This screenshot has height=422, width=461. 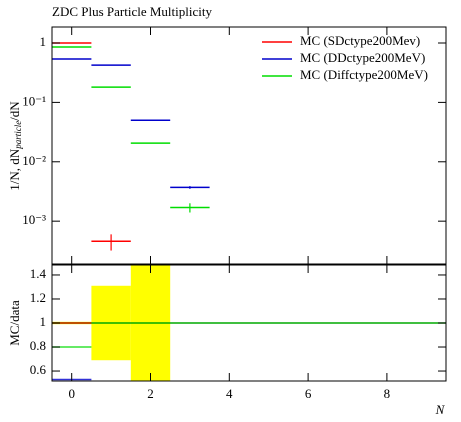 I want to click on x-tick-label: 2, so click(x=150, y=393).